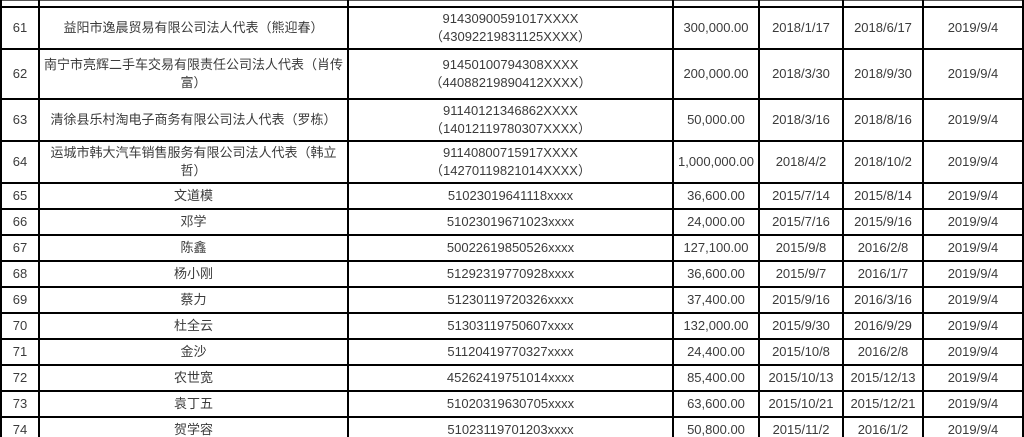 The width and height of the screenshot is (1024, 437). I want to click on id-number-line2: （14270119821014XXXX）, so click(510, 170).